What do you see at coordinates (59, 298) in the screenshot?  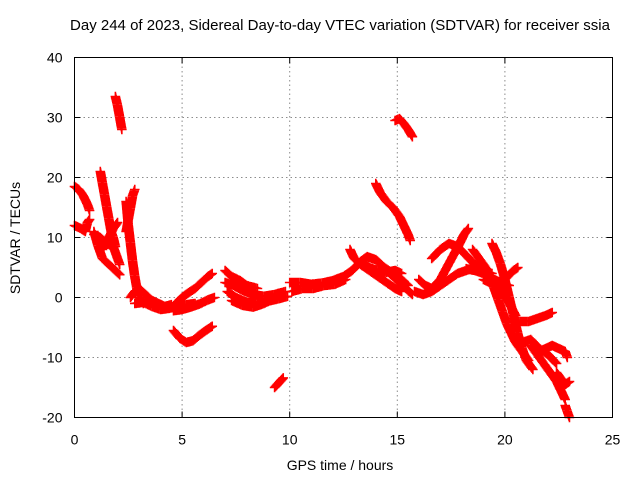 I see `y-tick-label: 0` at bounding box center [59, 298].